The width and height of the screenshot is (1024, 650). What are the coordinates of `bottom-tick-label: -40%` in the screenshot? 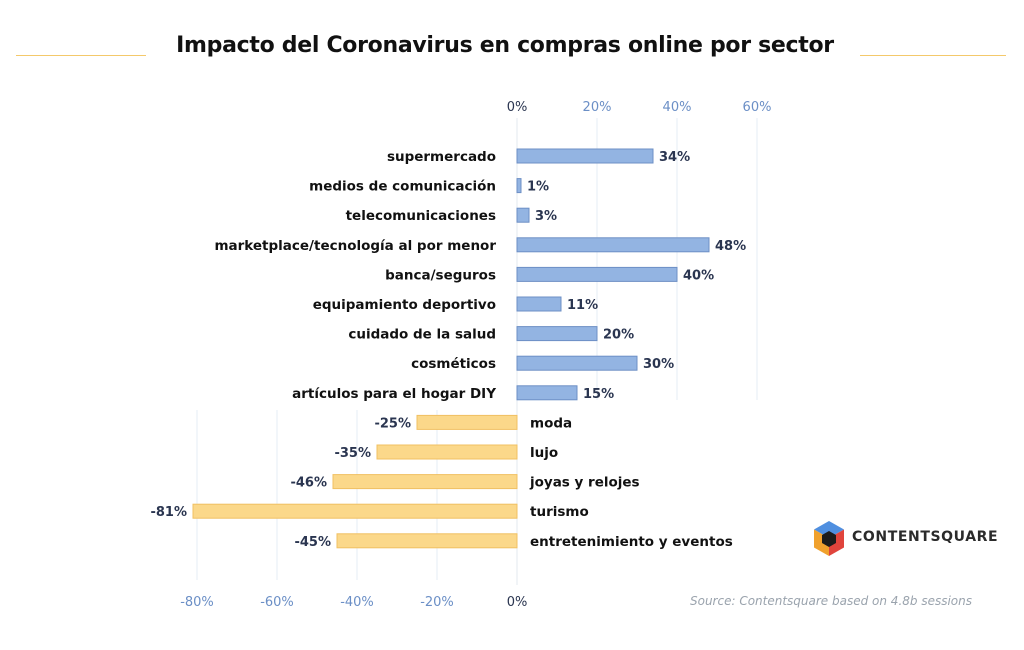 It's located at (357, 602).